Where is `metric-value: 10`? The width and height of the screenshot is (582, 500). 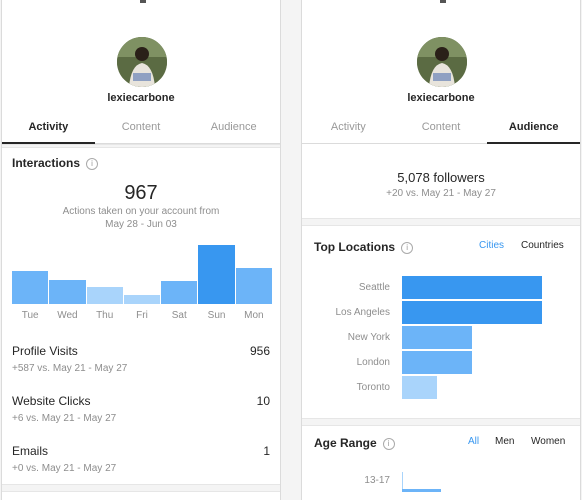
metric-value: 10 is located at coordinates (263, 401).